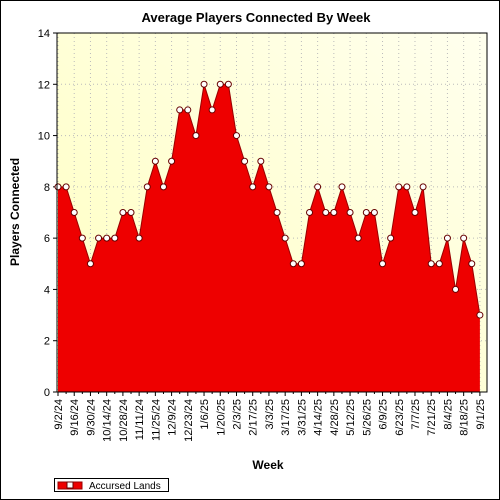  Describe the element at coordinates (237, 414) in the screenshot. I see `x-tick-label: 2/3/25` at that location.